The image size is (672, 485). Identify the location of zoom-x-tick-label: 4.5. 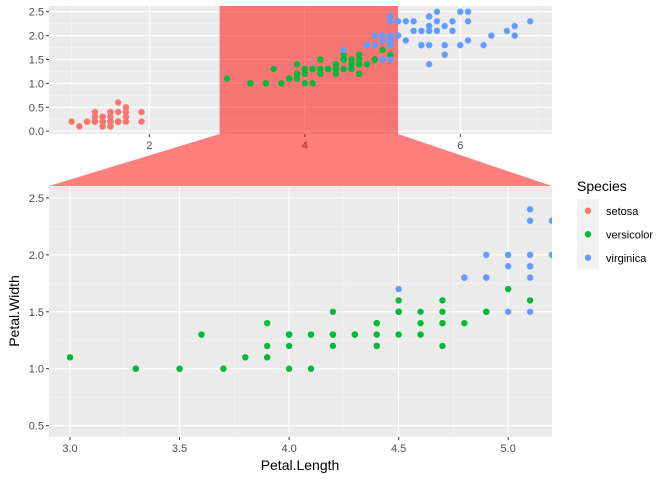
(398, 449).